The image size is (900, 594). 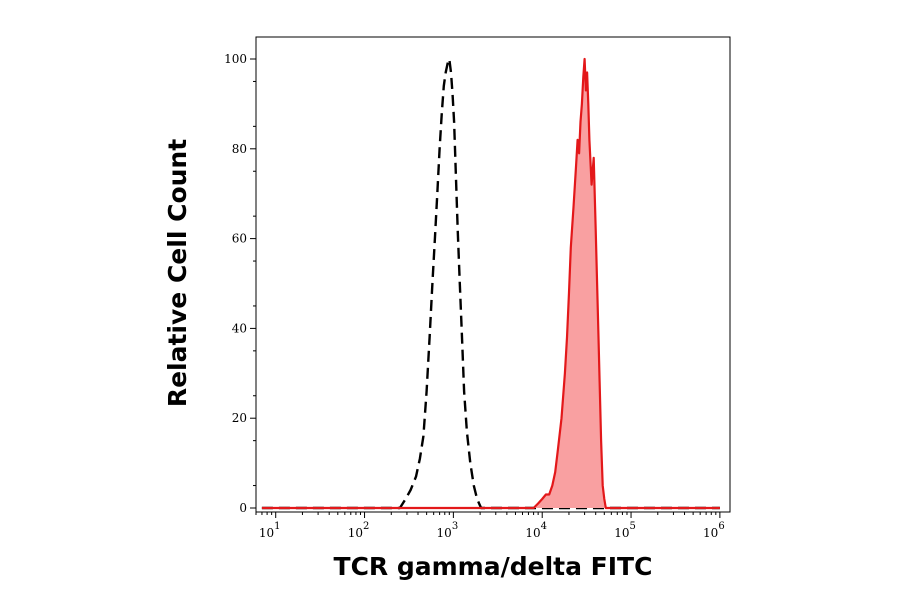 I want to click on y-axis-title: Relative Cell Count, so click(x=177, y=273).